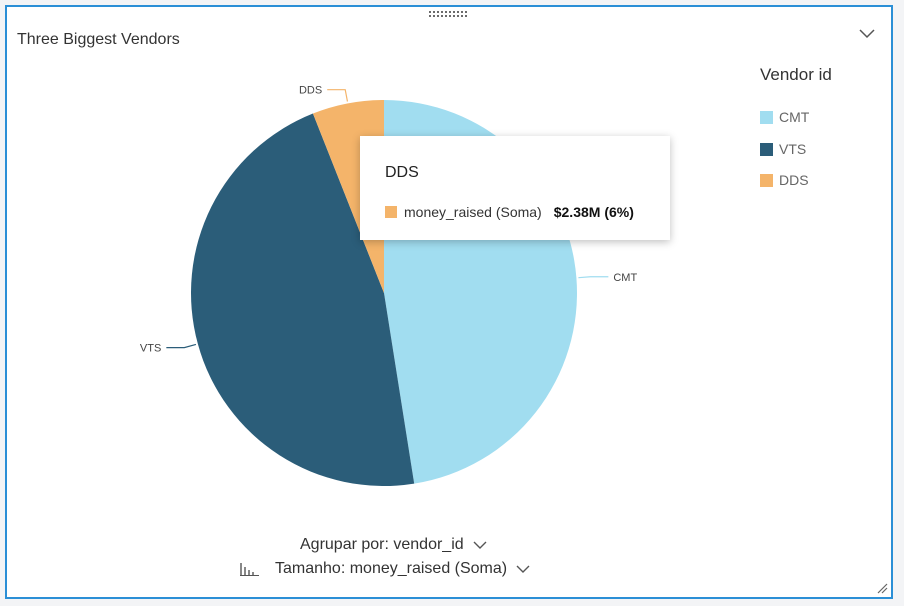 This screenshot has height=606, width=904. What do you see at coordinates (249, 569) in the screenshot?
I see `bar-chart-icon` at bounding box center [249, 569].